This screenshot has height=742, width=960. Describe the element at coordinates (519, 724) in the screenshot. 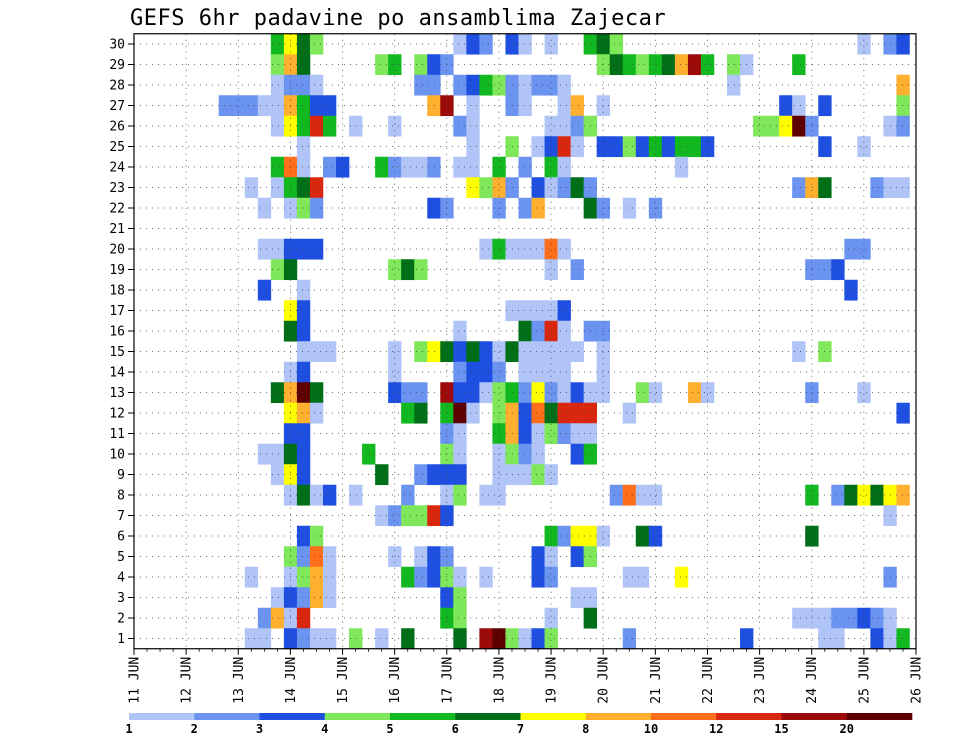

I see `colorbar: 1 2 3 4 5 6 7 8 10 12 15 20` at that location.